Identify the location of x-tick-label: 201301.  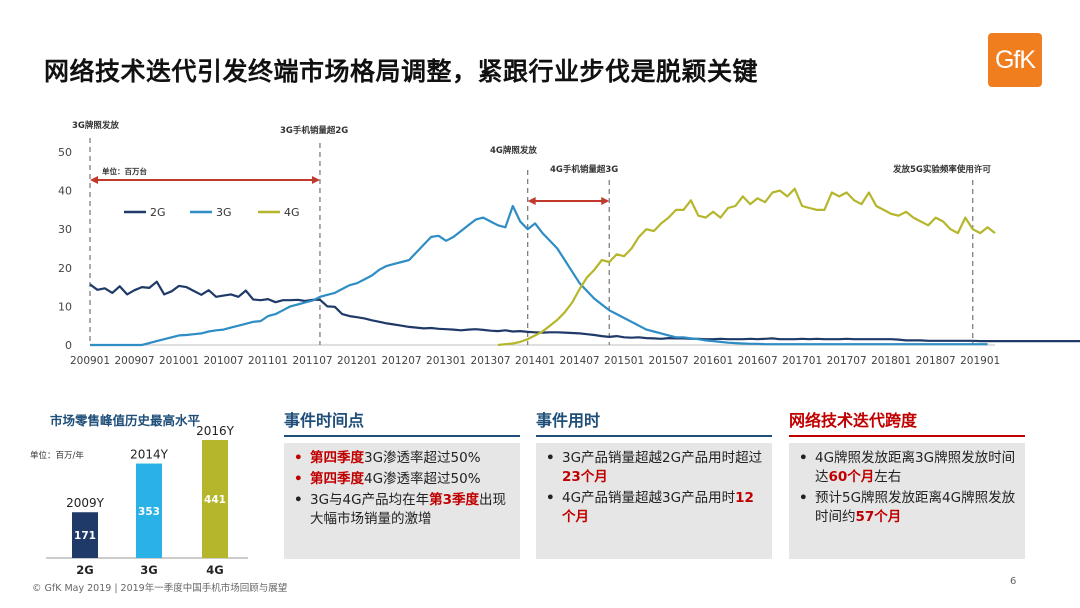
(446, 361).